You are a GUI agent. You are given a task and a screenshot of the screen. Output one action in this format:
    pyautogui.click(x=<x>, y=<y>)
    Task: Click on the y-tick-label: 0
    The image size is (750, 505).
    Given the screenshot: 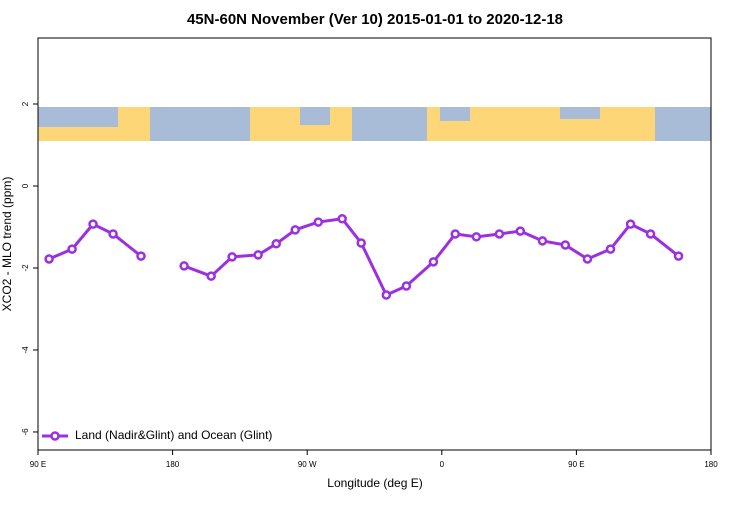 What is the action you would take?
    pyautogui.click(x=25, y=185)
    